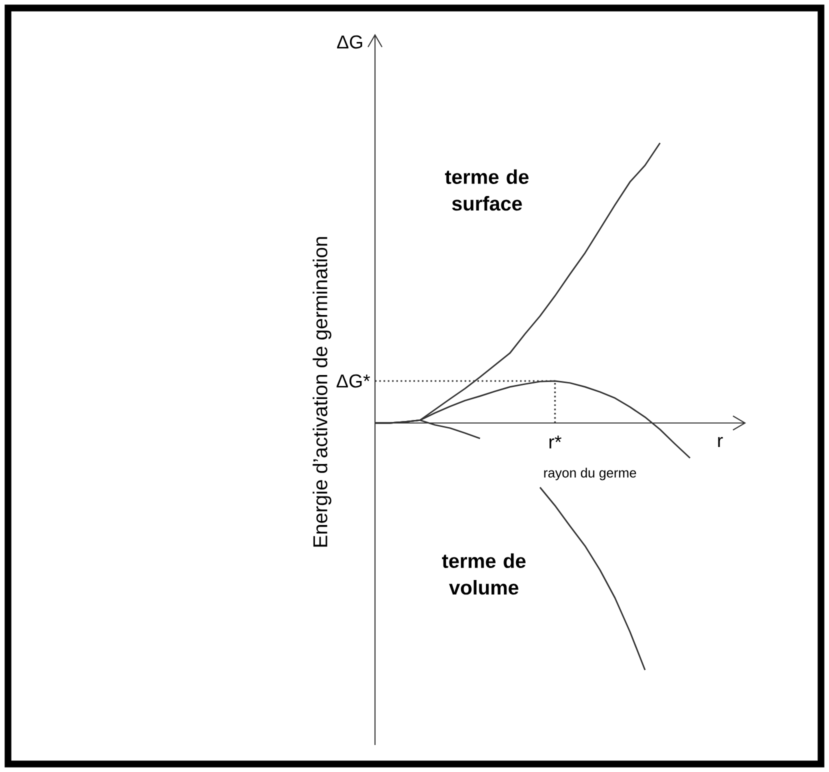 The height and width of the screenshot is (772, 829). I want to click on text: ΔG, so click(349, 42).